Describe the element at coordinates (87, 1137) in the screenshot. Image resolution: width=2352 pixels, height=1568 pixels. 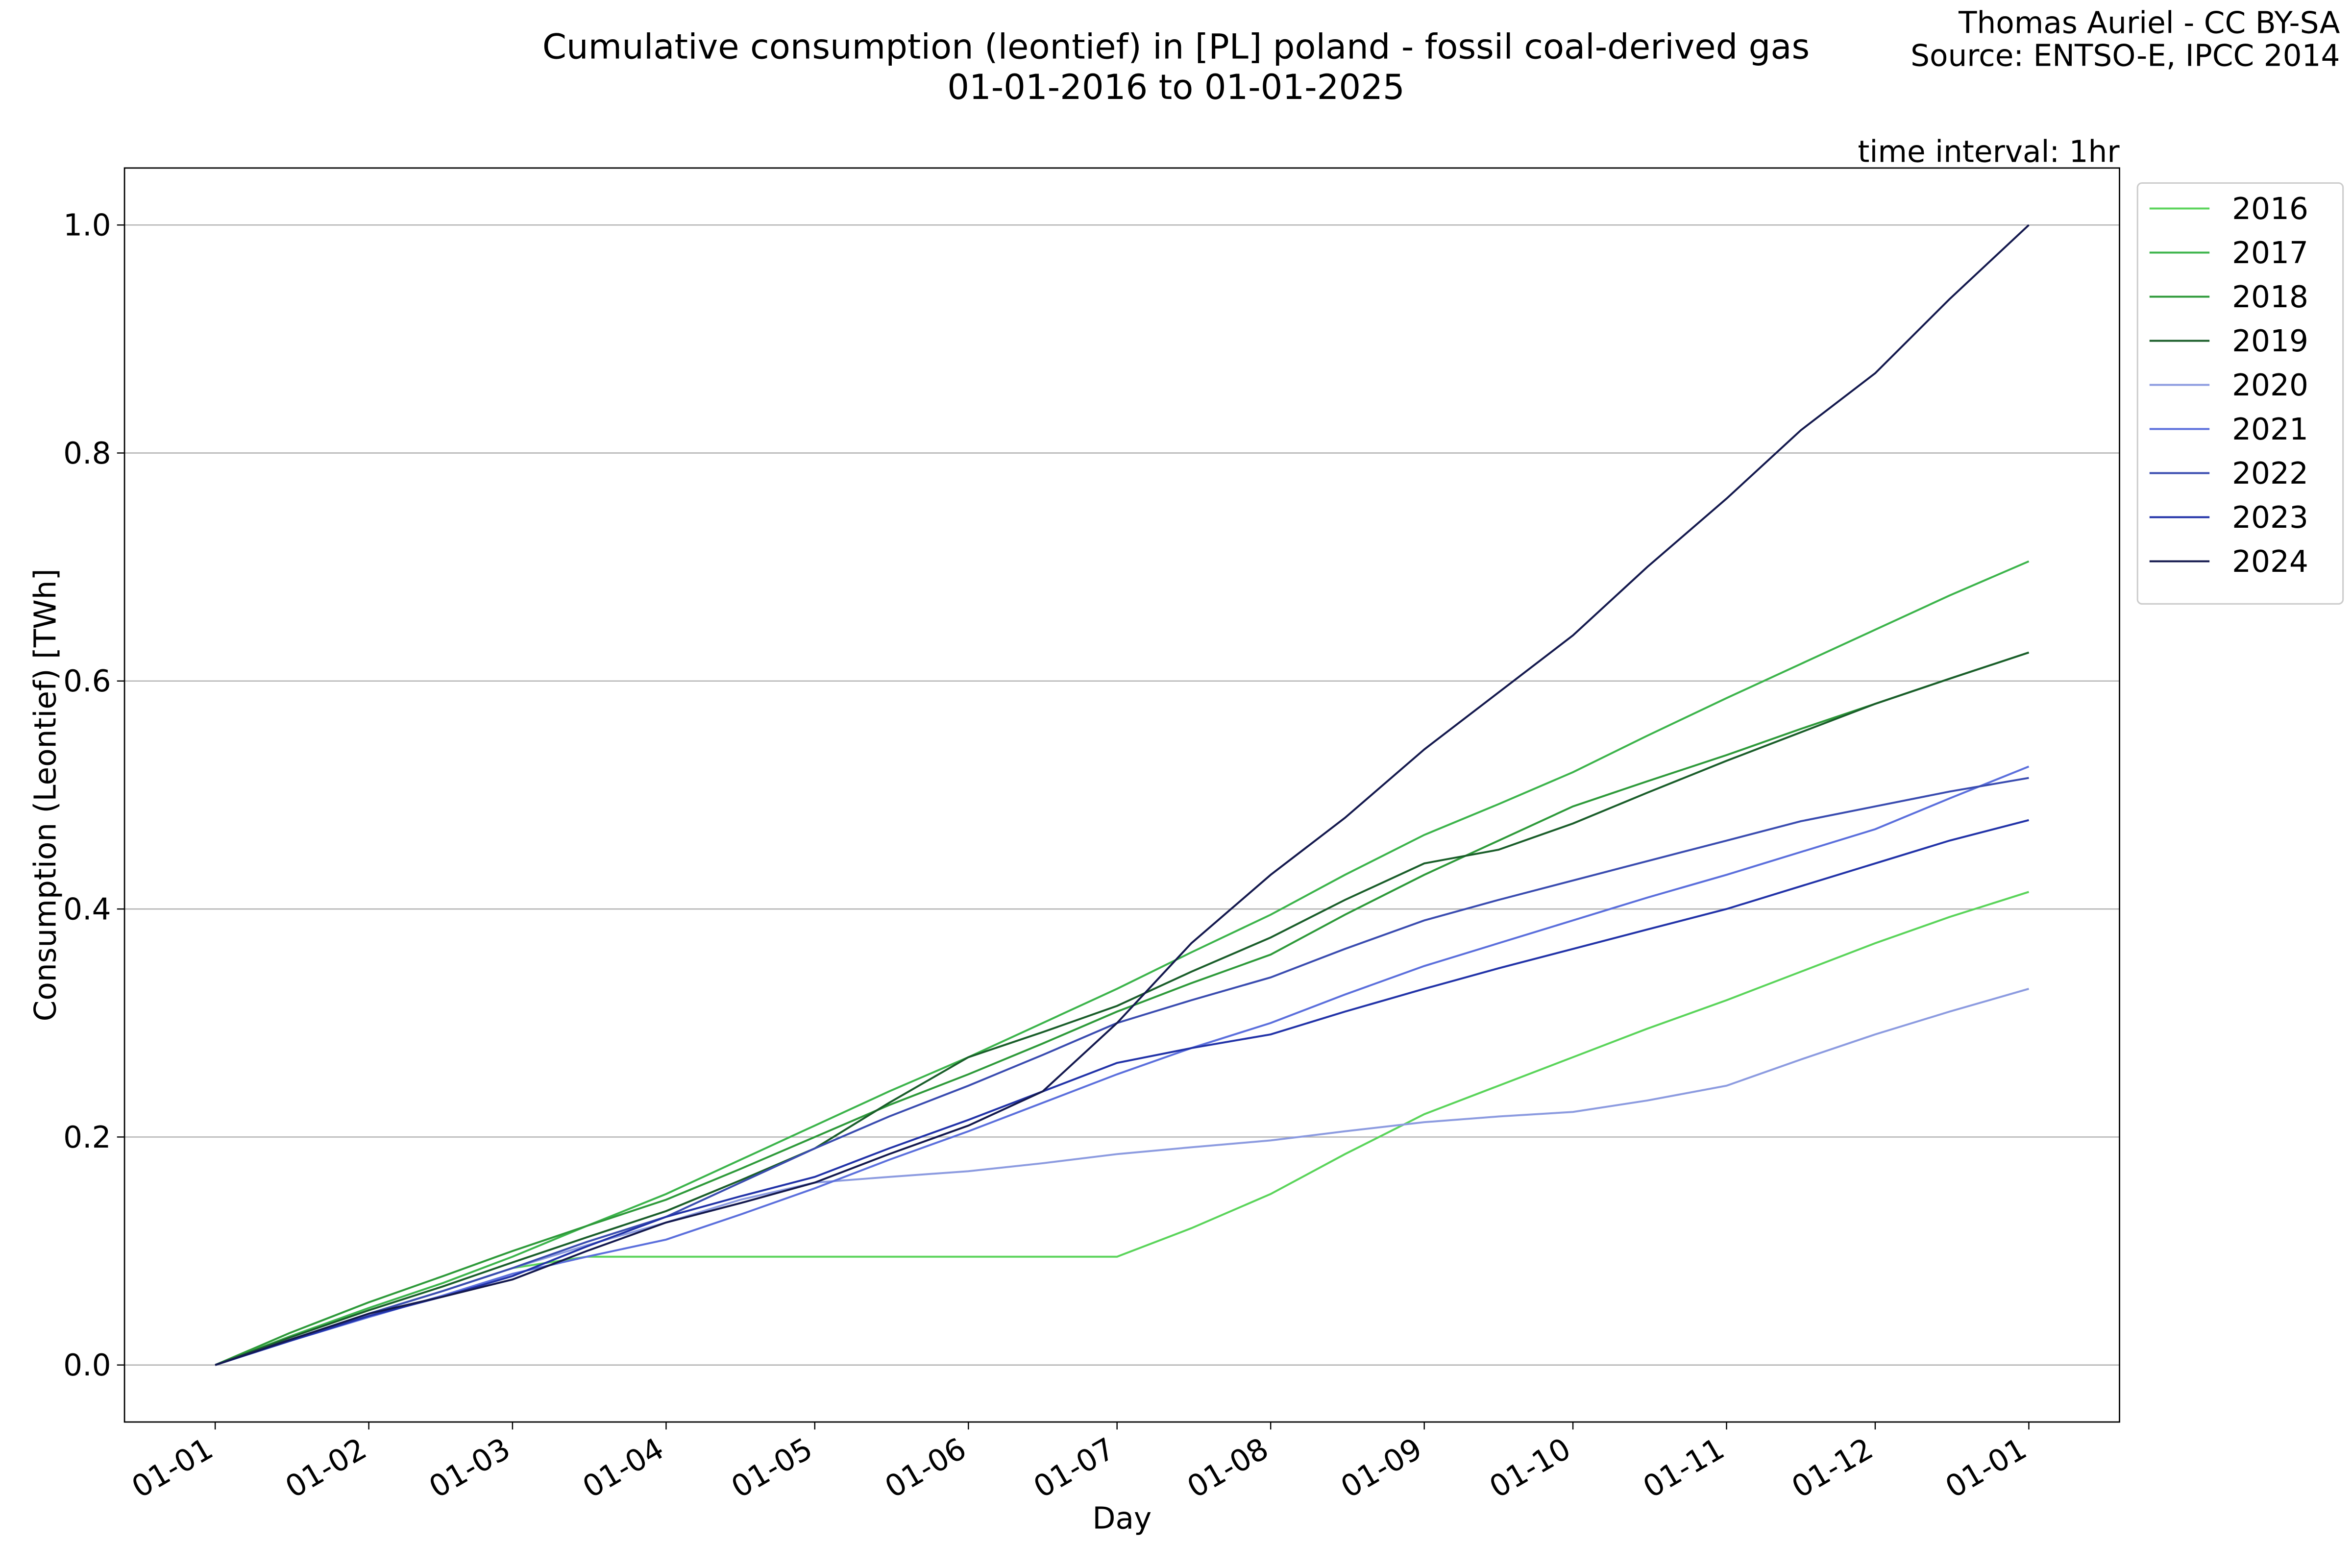
I see `y-tick-label: 0.2` at that location.